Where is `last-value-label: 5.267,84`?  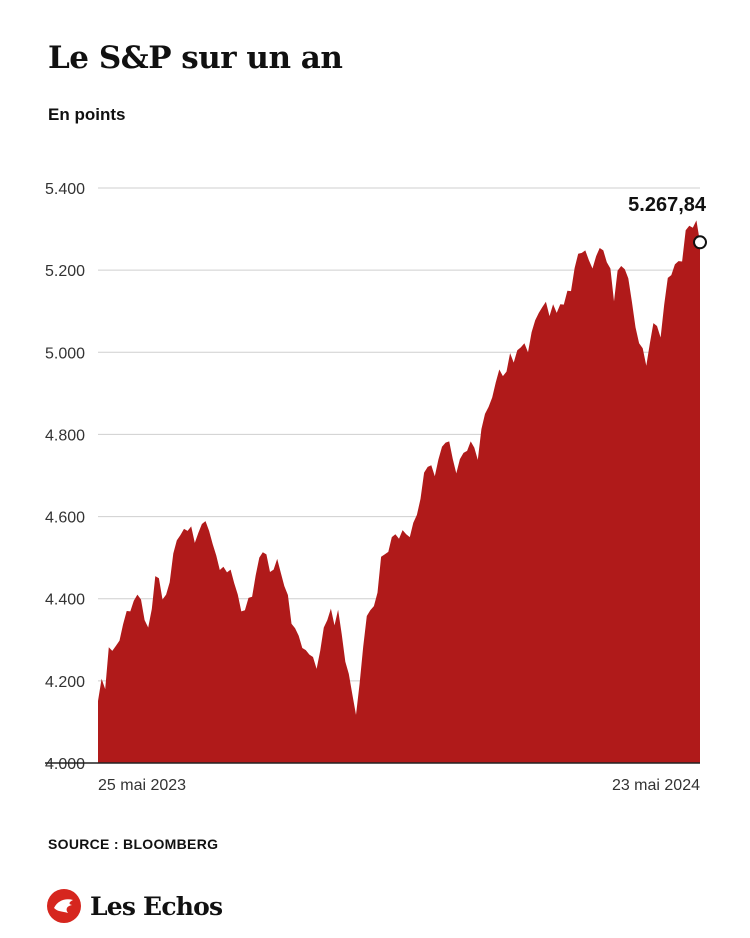
last-value-label: 5.267,84 is located at coordinates (667, 205).